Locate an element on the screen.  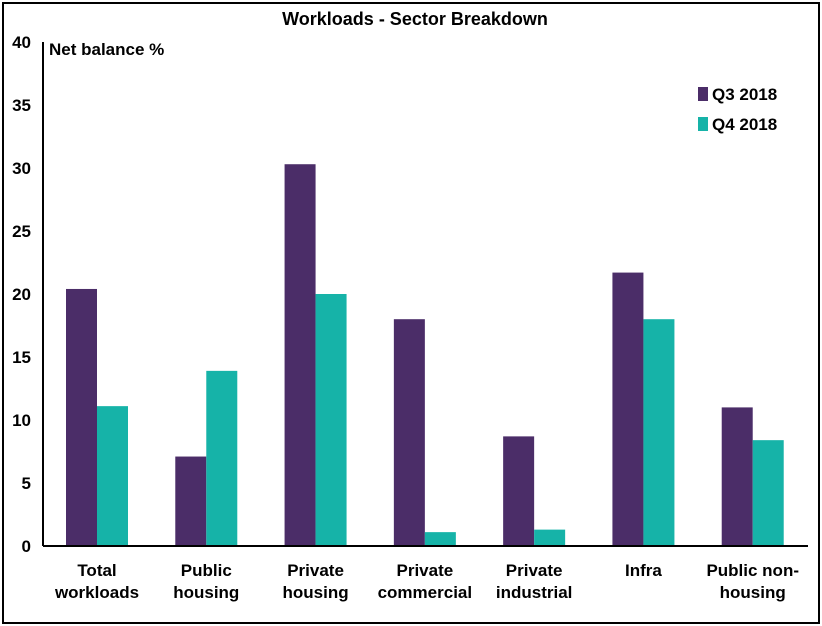
x-tick-label: Private housing is located at coordinates (316, 581).